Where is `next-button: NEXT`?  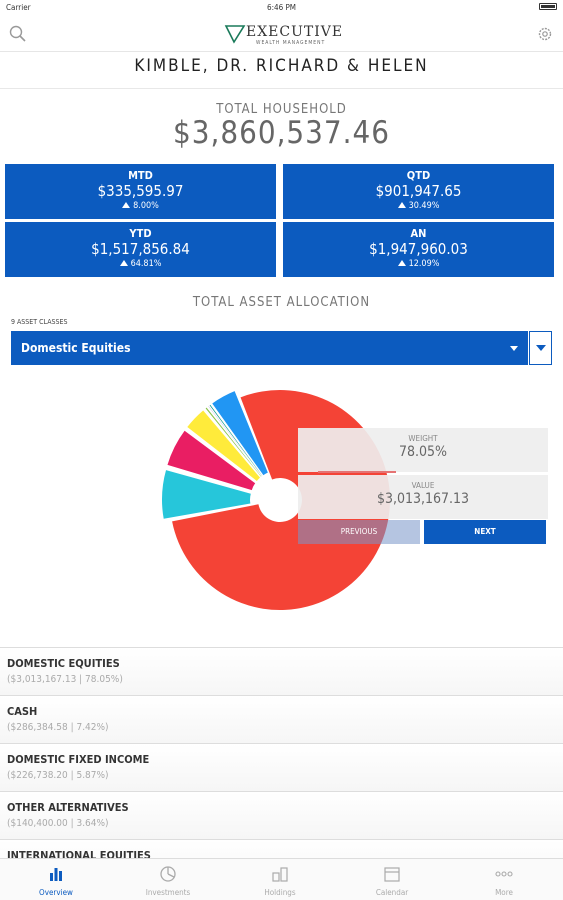 next-button: NEXT is located at coordinates (485, 532).